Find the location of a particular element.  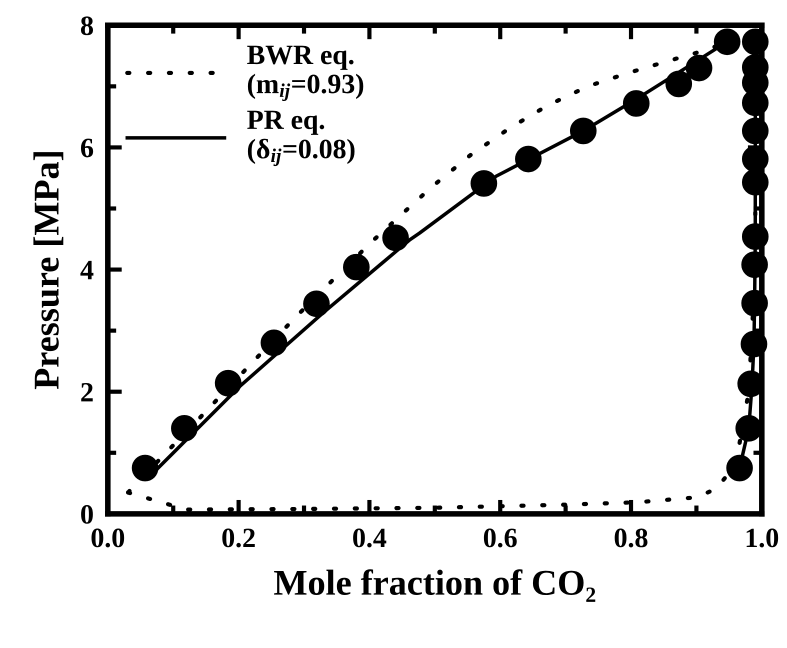

y-tick-label: 6 is located at coordinates (87, 148).